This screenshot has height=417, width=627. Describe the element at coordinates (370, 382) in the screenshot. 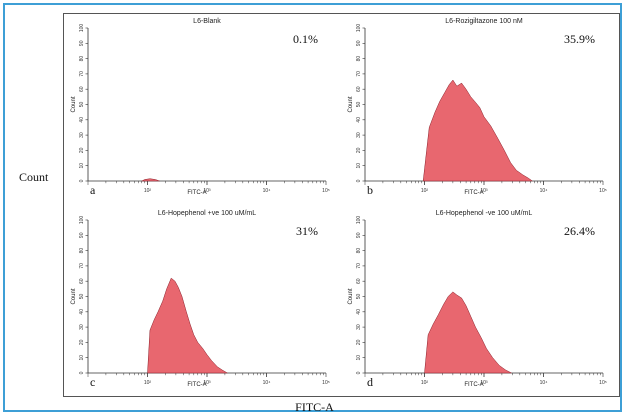

I see `panel-letter: d` at that location.